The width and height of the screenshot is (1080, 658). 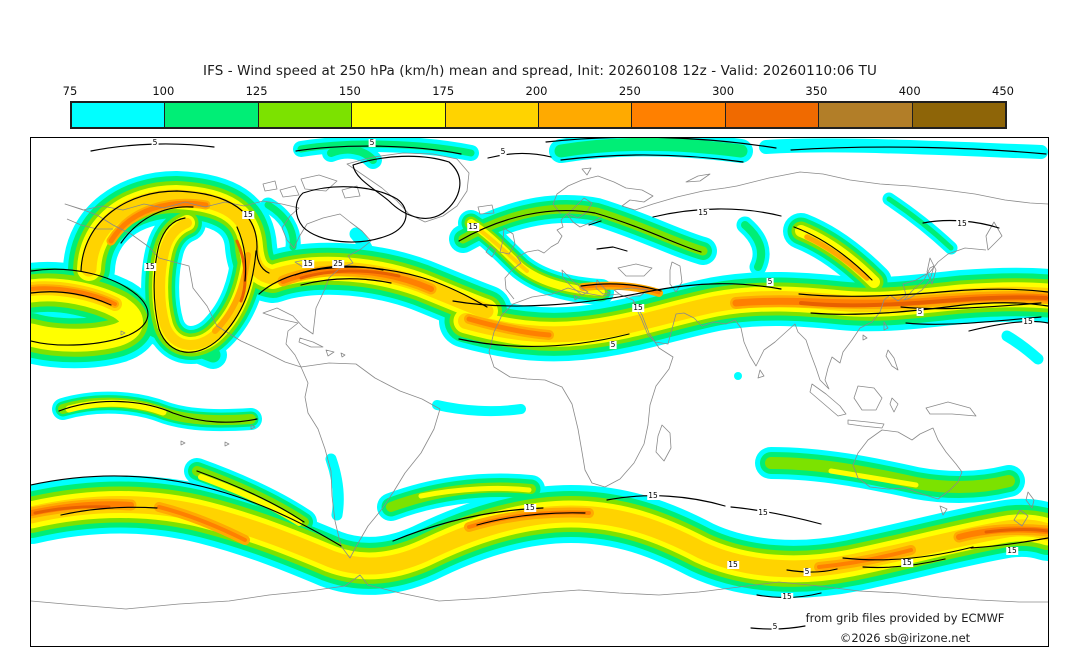 What do you see at coordinates (816, 91) in the screenshot?
I see `colorbar-tick: 350` at bounding box center [816, 91].